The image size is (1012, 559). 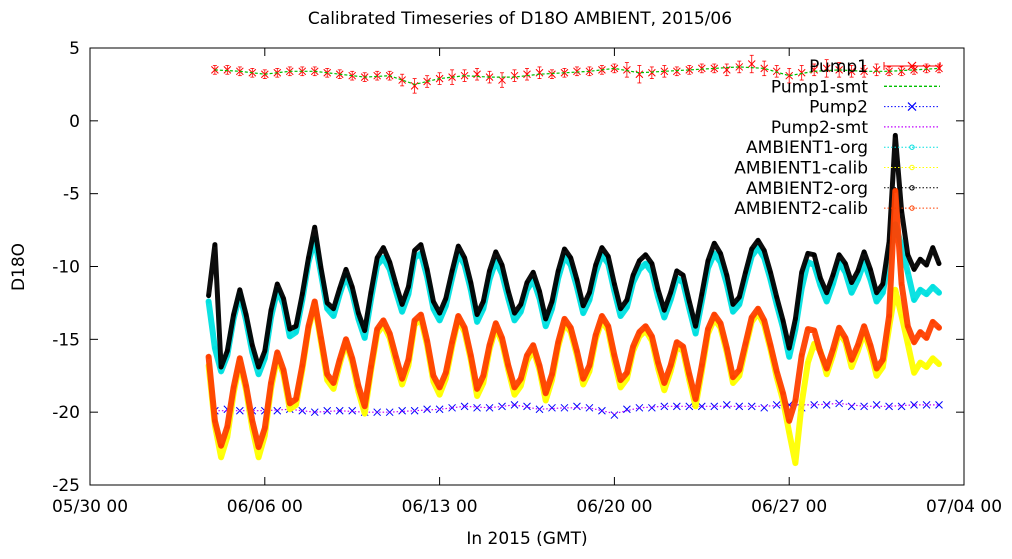 What do you see at coordinates (912, 167) in the screenshot?
I see `legend-marker-ambient1-calib` at bounding box center [912, 167].